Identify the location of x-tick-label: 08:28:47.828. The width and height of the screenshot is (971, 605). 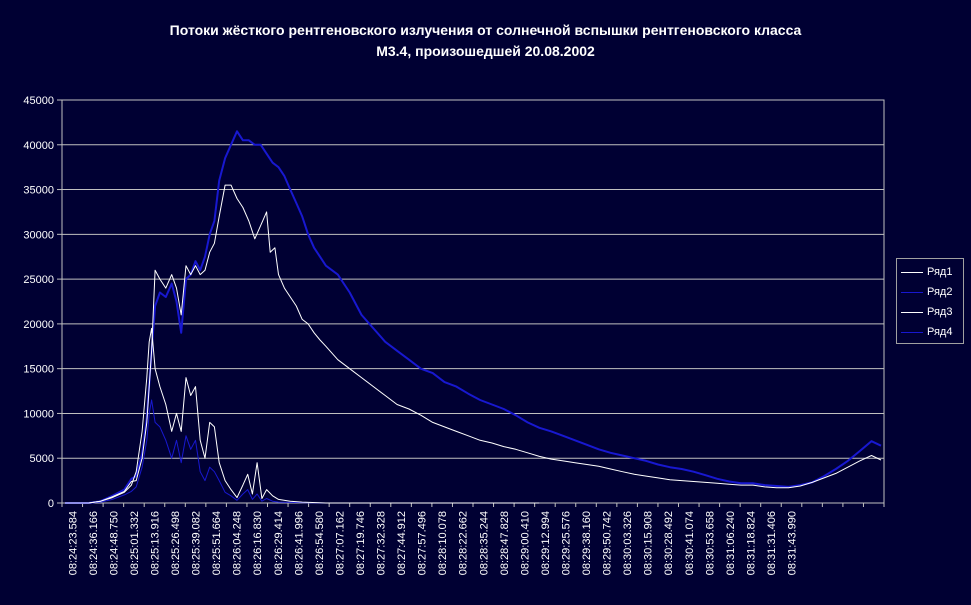
(505, 543).